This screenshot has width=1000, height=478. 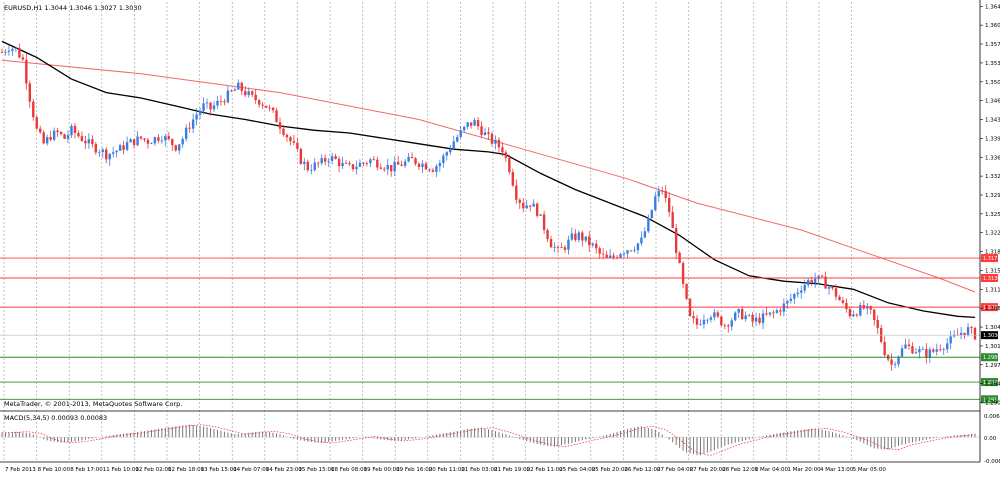 What do you see at coordinates (992, 196) in the screenshot?
I see `price-tick-label: 1.3290` at bounding box center [992, 196].